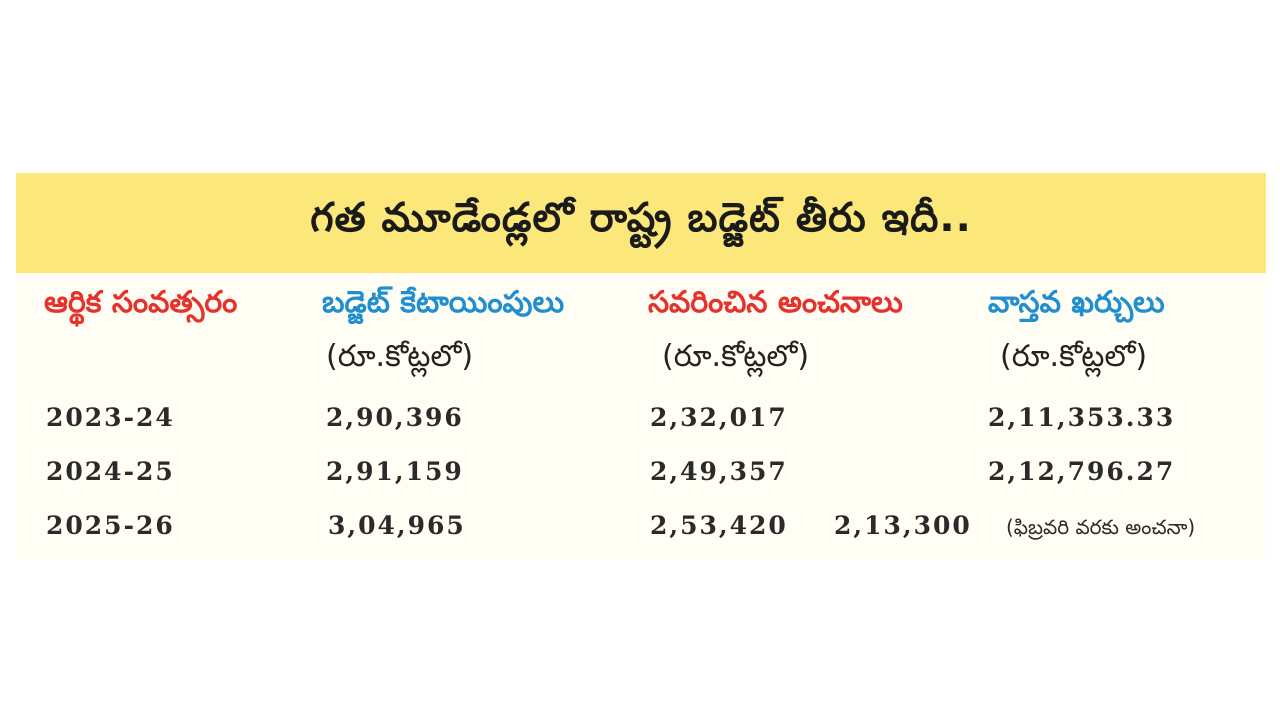 This screenshot has width=1280, height=720. Describe the element at coordinates (141, 302) in the screenshot. I see `header-fiscal-year: ఆర్థిక సంవత్సరం` at that location.